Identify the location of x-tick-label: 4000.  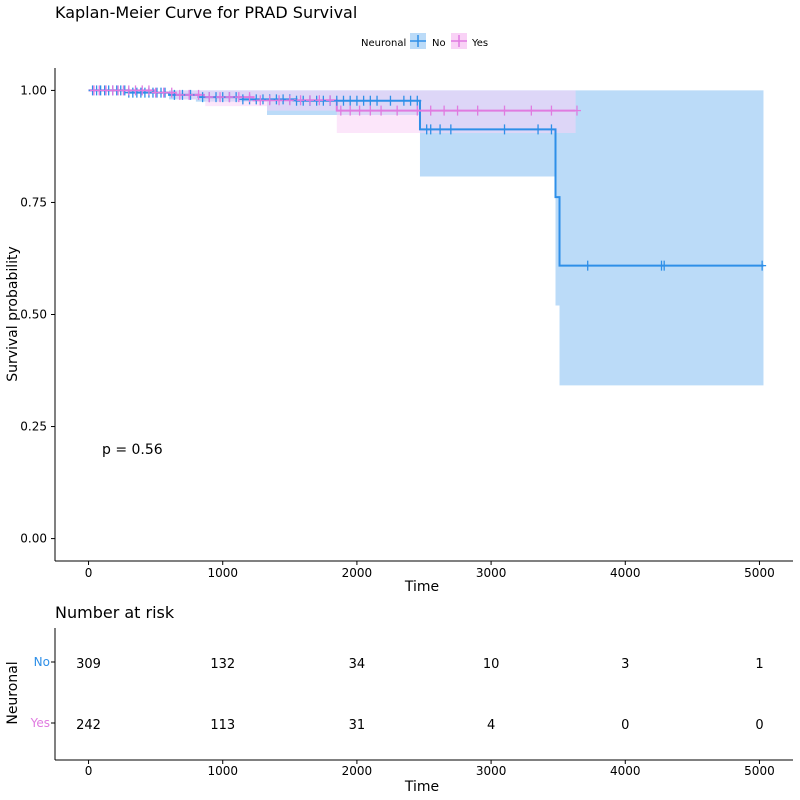
(625, 573).